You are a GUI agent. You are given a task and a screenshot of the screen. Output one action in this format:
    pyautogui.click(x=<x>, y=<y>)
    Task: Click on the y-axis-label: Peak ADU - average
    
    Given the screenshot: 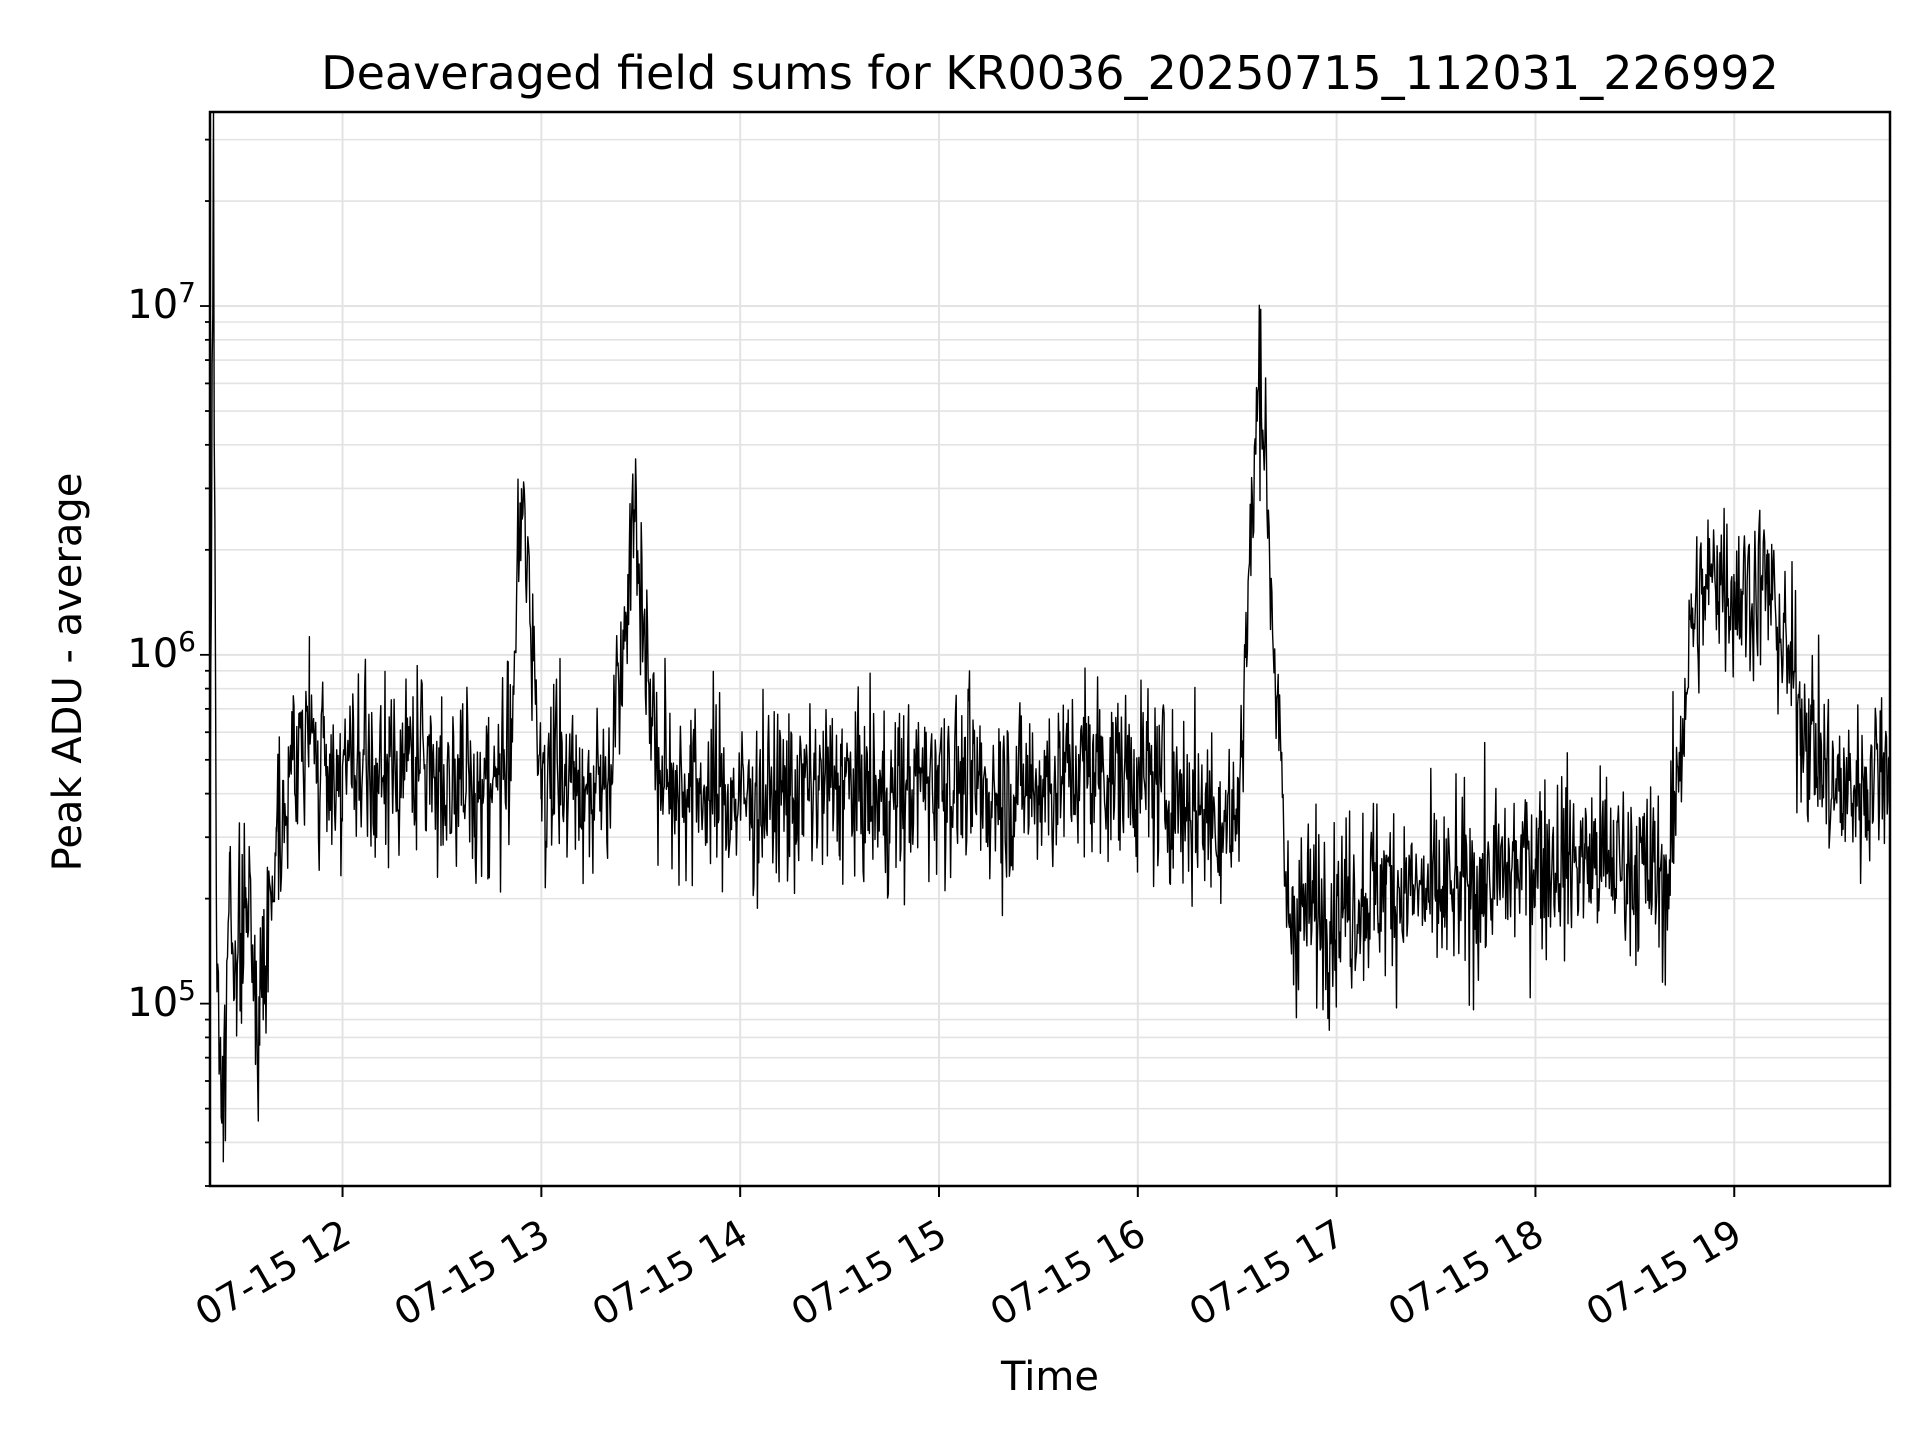 What is the action you would take?
    pyautogui.click(x=68, y=672)
    